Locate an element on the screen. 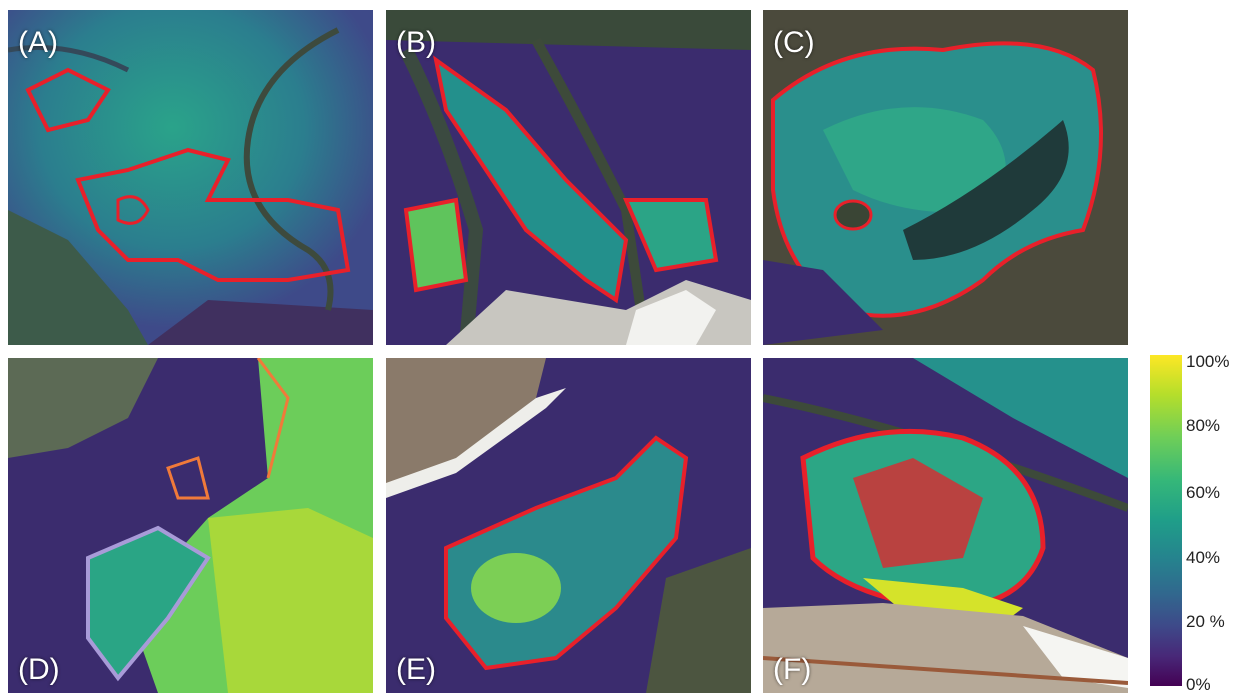 The width and height of the screenshot is (1246, 695). panel-a-label: (A) is located at coordinates (38, 42).